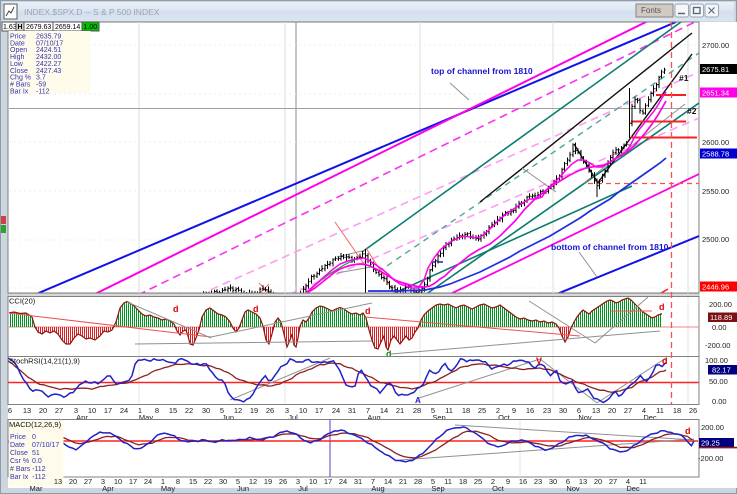 The width and height of the screenshot is (737, 494). I want to click on svg-text: -112, so click(39, 469).